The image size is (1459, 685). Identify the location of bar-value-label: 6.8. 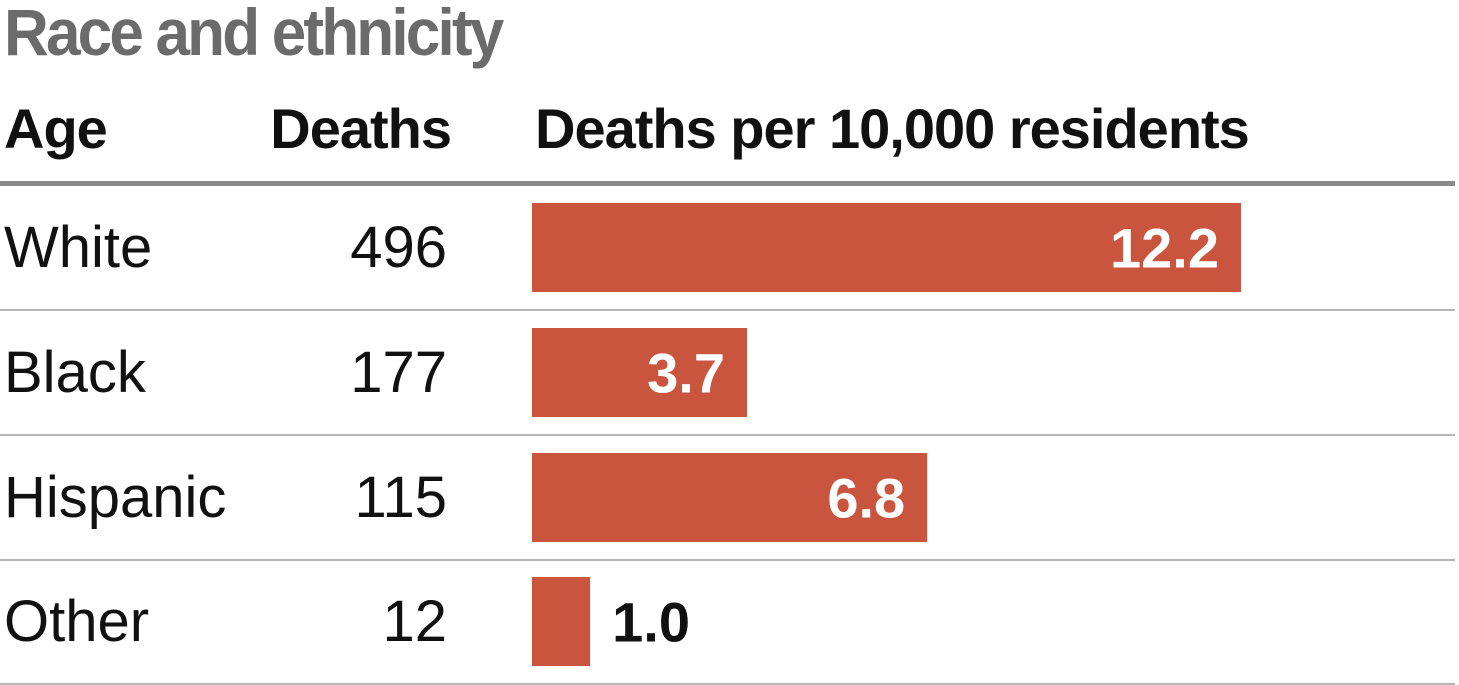
(866, 498).